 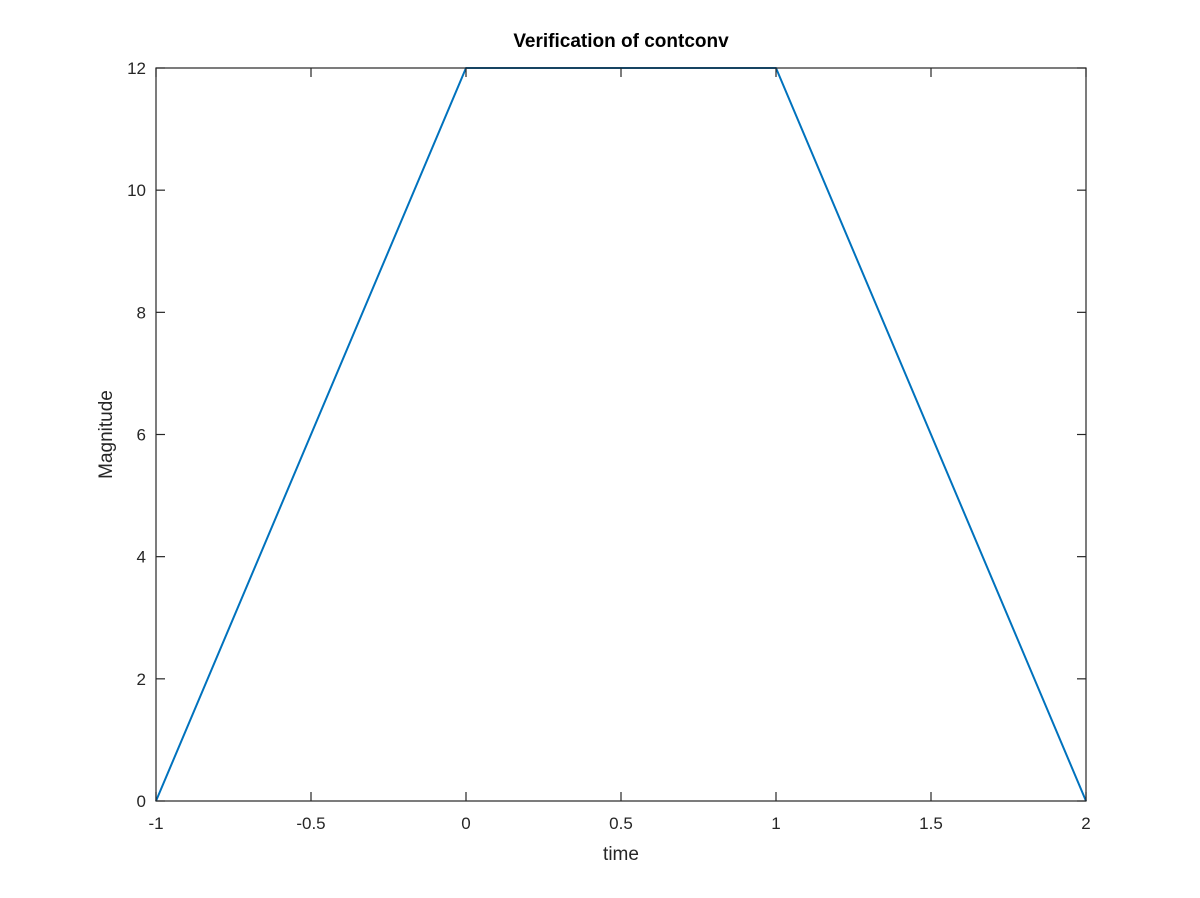 What do you see at coordinates (465, 823) in the screenshot?
I see `x-tick-label: 0` at bounding box center [465, 823].